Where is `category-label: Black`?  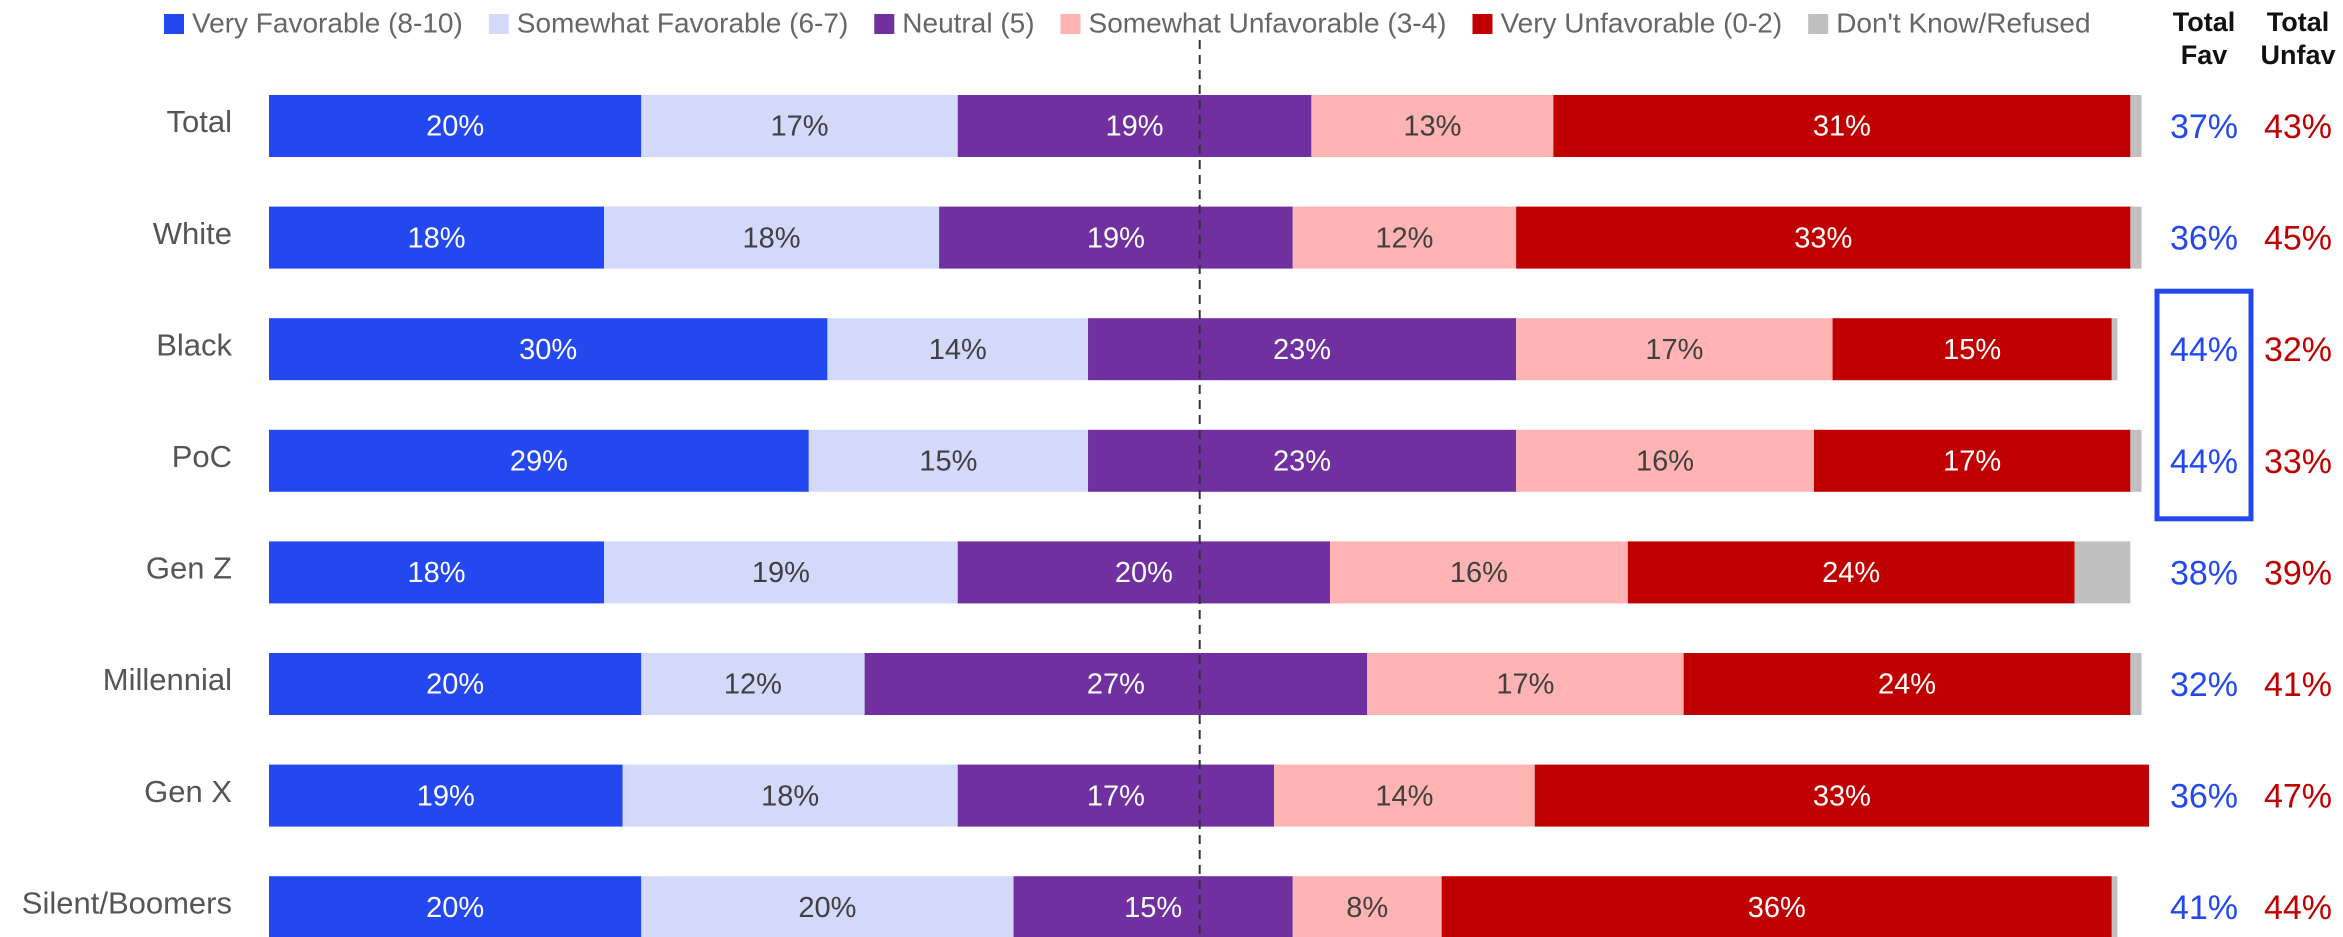 category-label: Black is located at coordinates (194, 344).